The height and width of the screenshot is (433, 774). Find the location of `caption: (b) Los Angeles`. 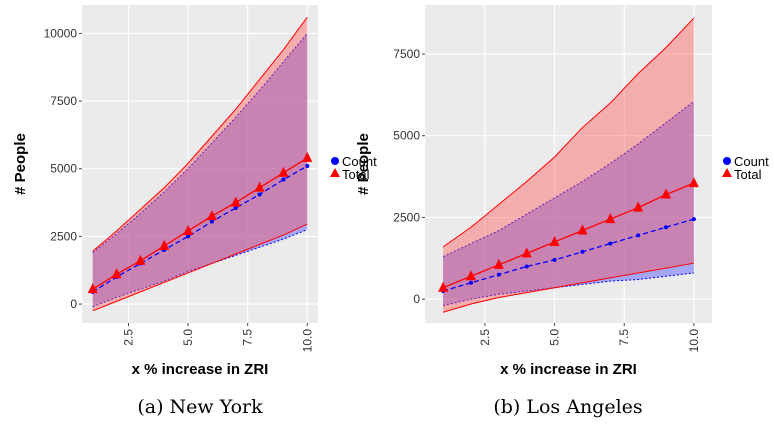

caption: (b) Los Angeles is located at coordinates (567, 407).